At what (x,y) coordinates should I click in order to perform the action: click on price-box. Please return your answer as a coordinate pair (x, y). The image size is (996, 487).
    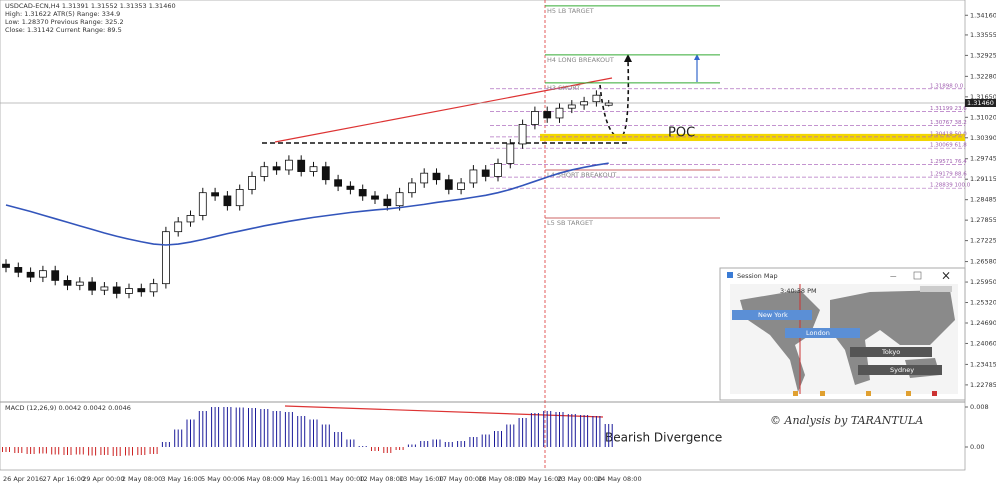
    Looking at the image, I should click on (980, 103).